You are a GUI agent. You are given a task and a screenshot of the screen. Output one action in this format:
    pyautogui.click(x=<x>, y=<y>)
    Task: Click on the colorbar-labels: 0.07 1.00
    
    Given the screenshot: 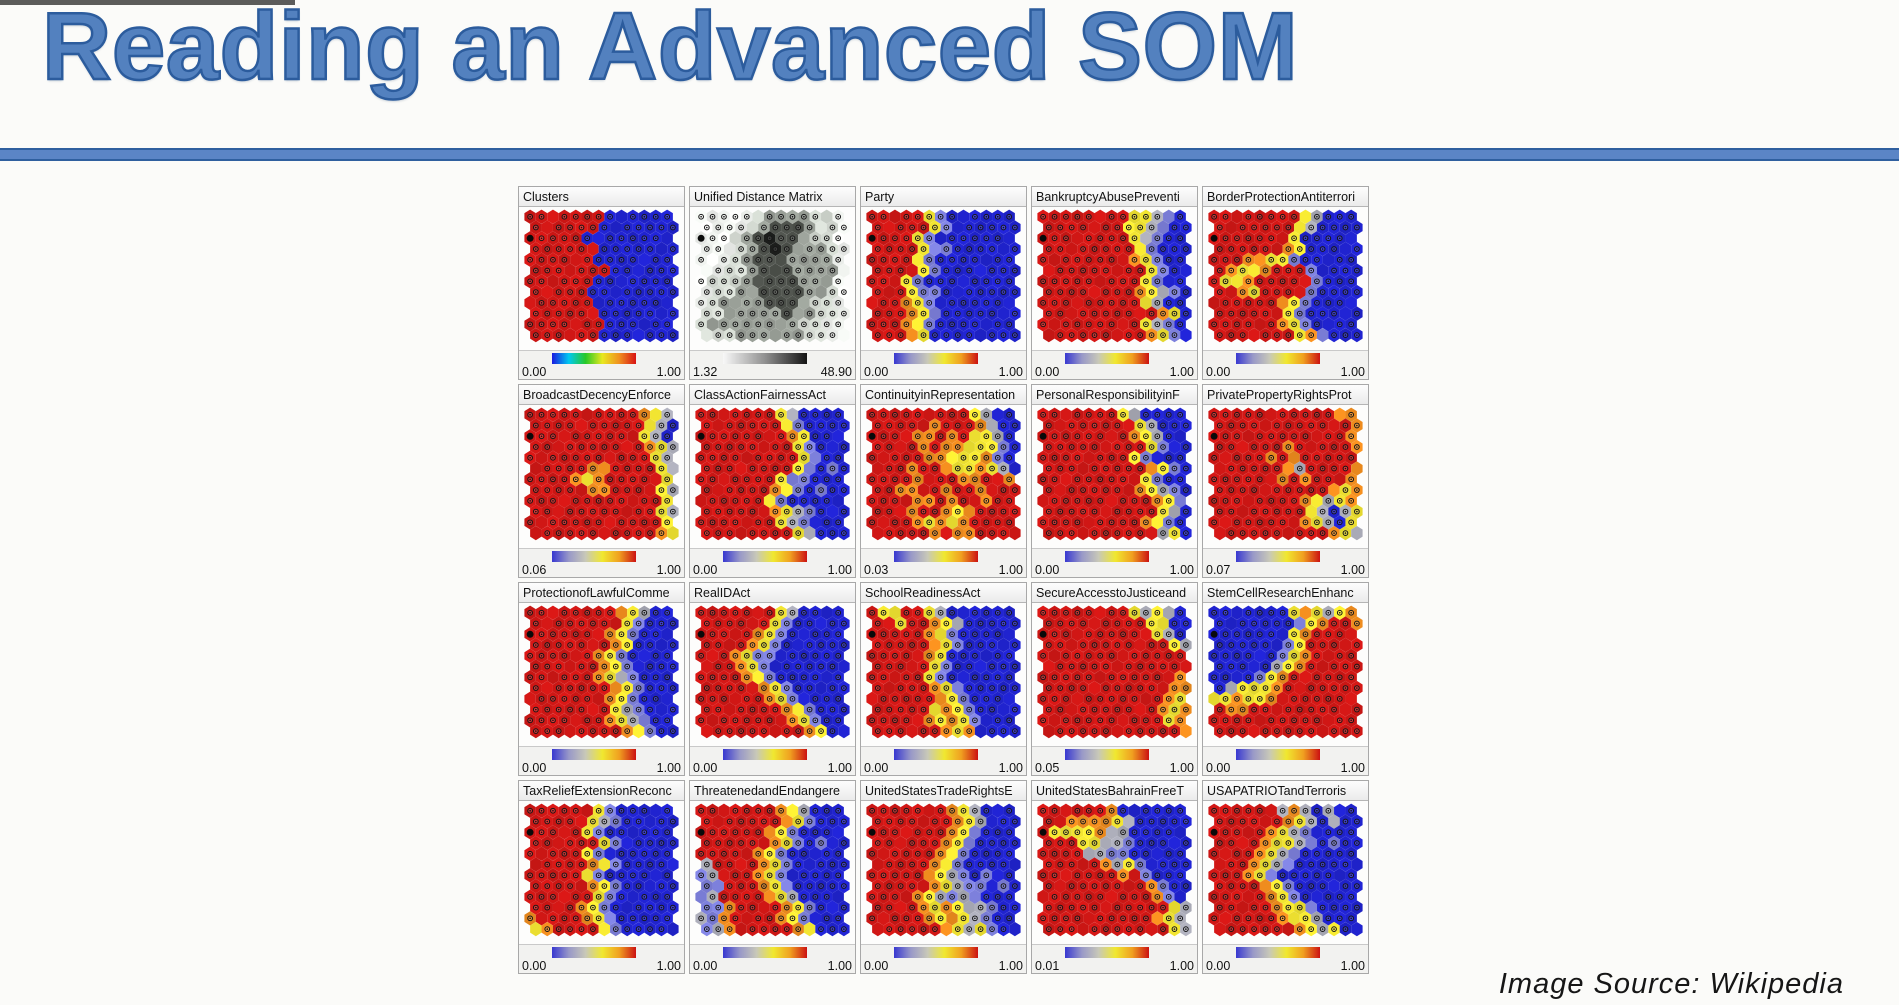 What is the action you would take?
    pyautogui.click(x=1285, y=569)
    